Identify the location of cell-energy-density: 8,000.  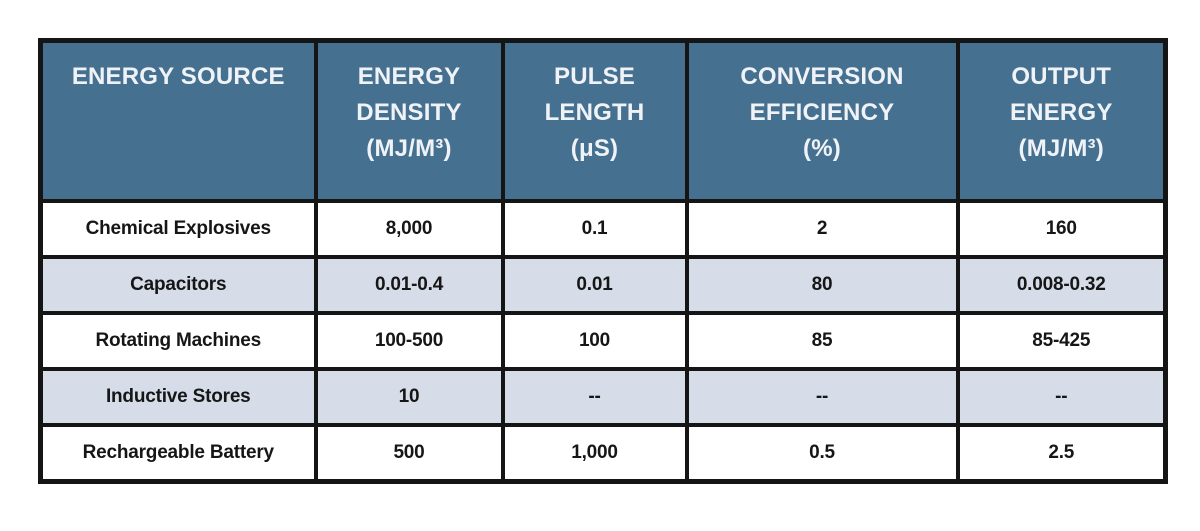
(409, 229).